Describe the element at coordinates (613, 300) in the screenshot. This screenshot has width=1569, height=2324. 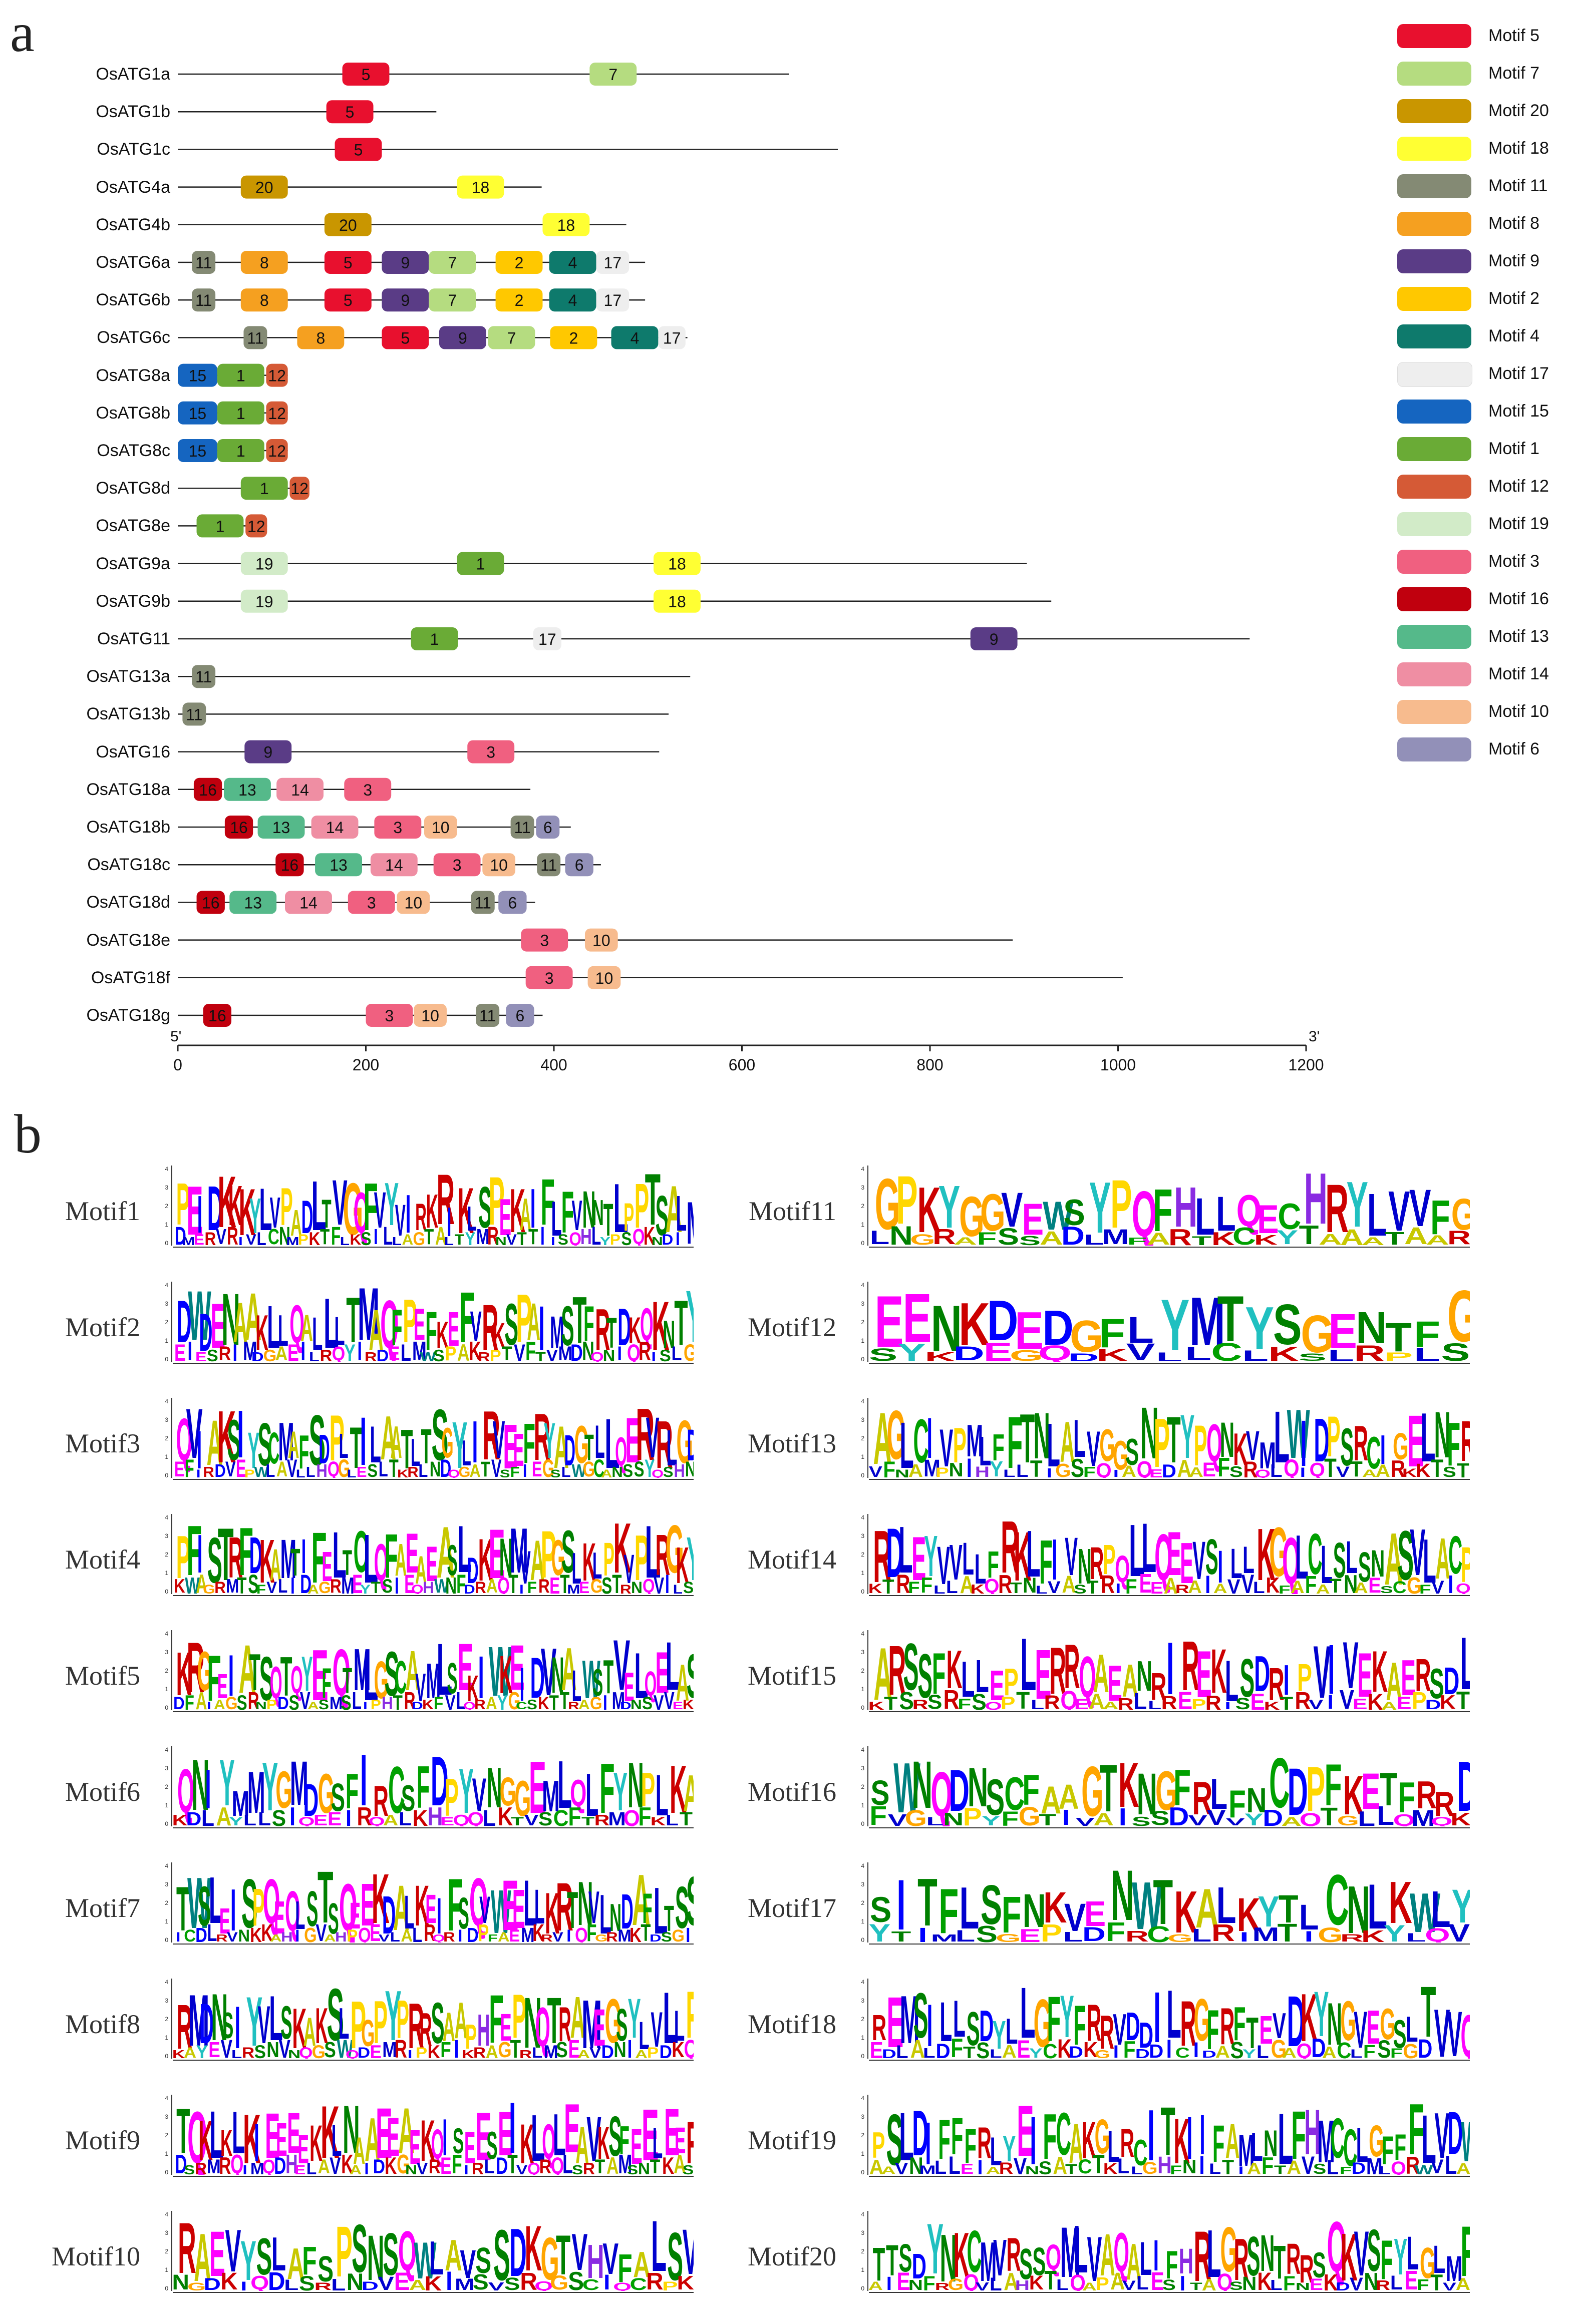
I see `motif-box-label: 17` at that location.